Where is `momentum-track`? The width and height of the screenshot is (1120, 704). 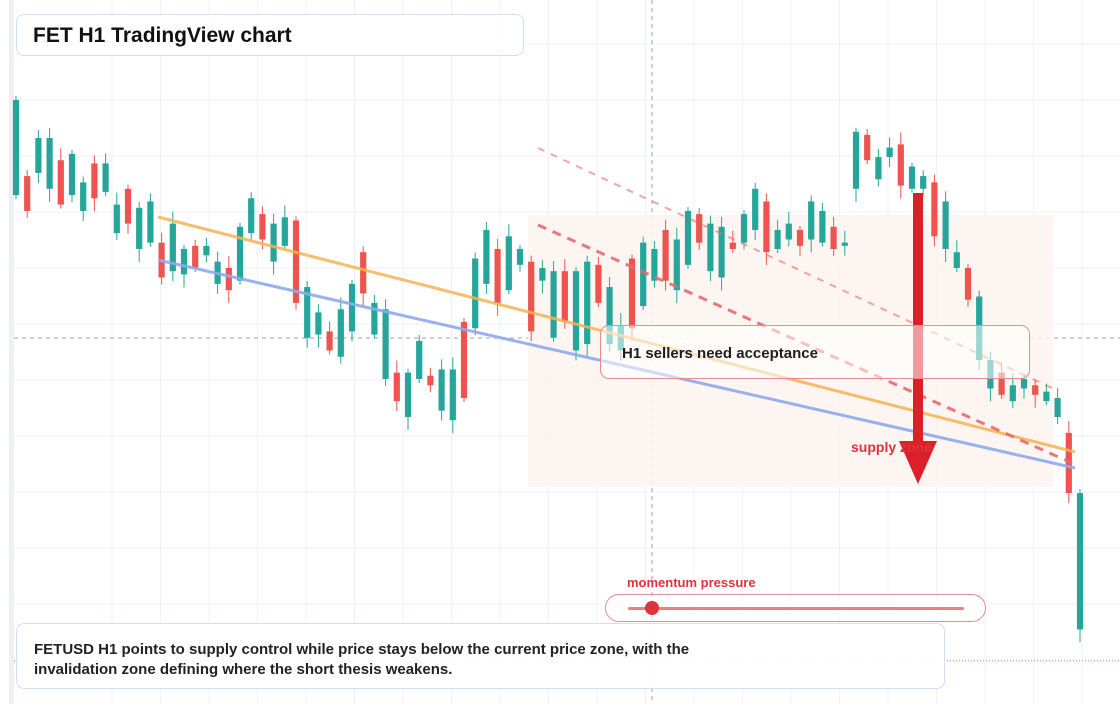
momentum-track is located at coordinates (796, 608).